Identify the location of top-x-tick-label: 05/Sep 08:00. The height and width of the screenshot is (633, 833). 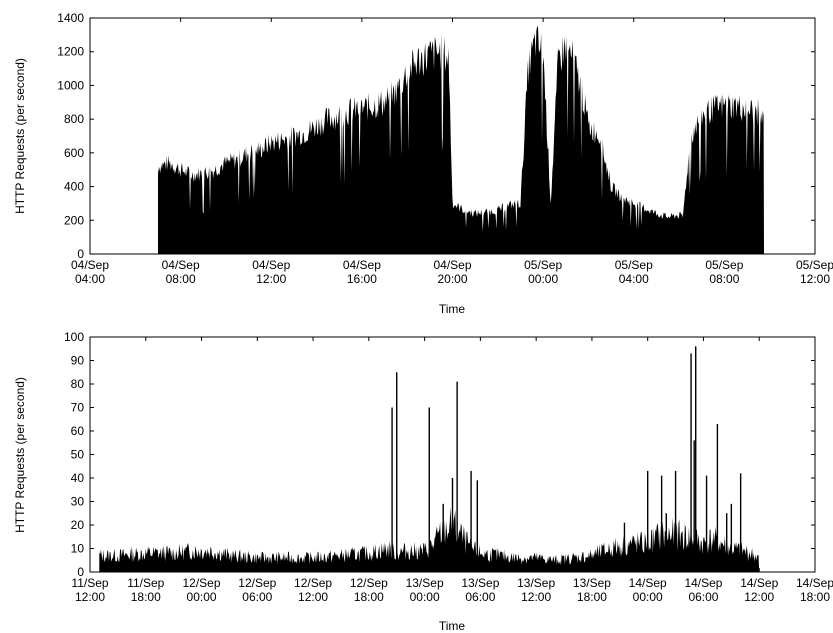
(724, 272).